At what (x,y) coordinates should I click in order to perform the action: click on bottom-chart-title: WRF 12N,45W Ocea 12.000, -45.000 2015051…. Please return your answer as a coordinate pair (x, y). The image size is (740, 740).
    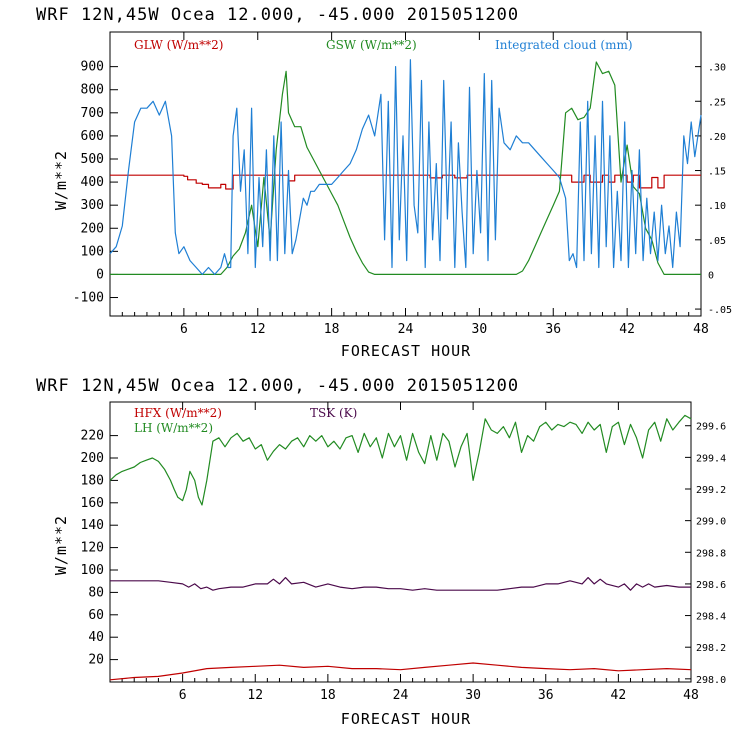
    Looking at the image, I should click on (277, 386).